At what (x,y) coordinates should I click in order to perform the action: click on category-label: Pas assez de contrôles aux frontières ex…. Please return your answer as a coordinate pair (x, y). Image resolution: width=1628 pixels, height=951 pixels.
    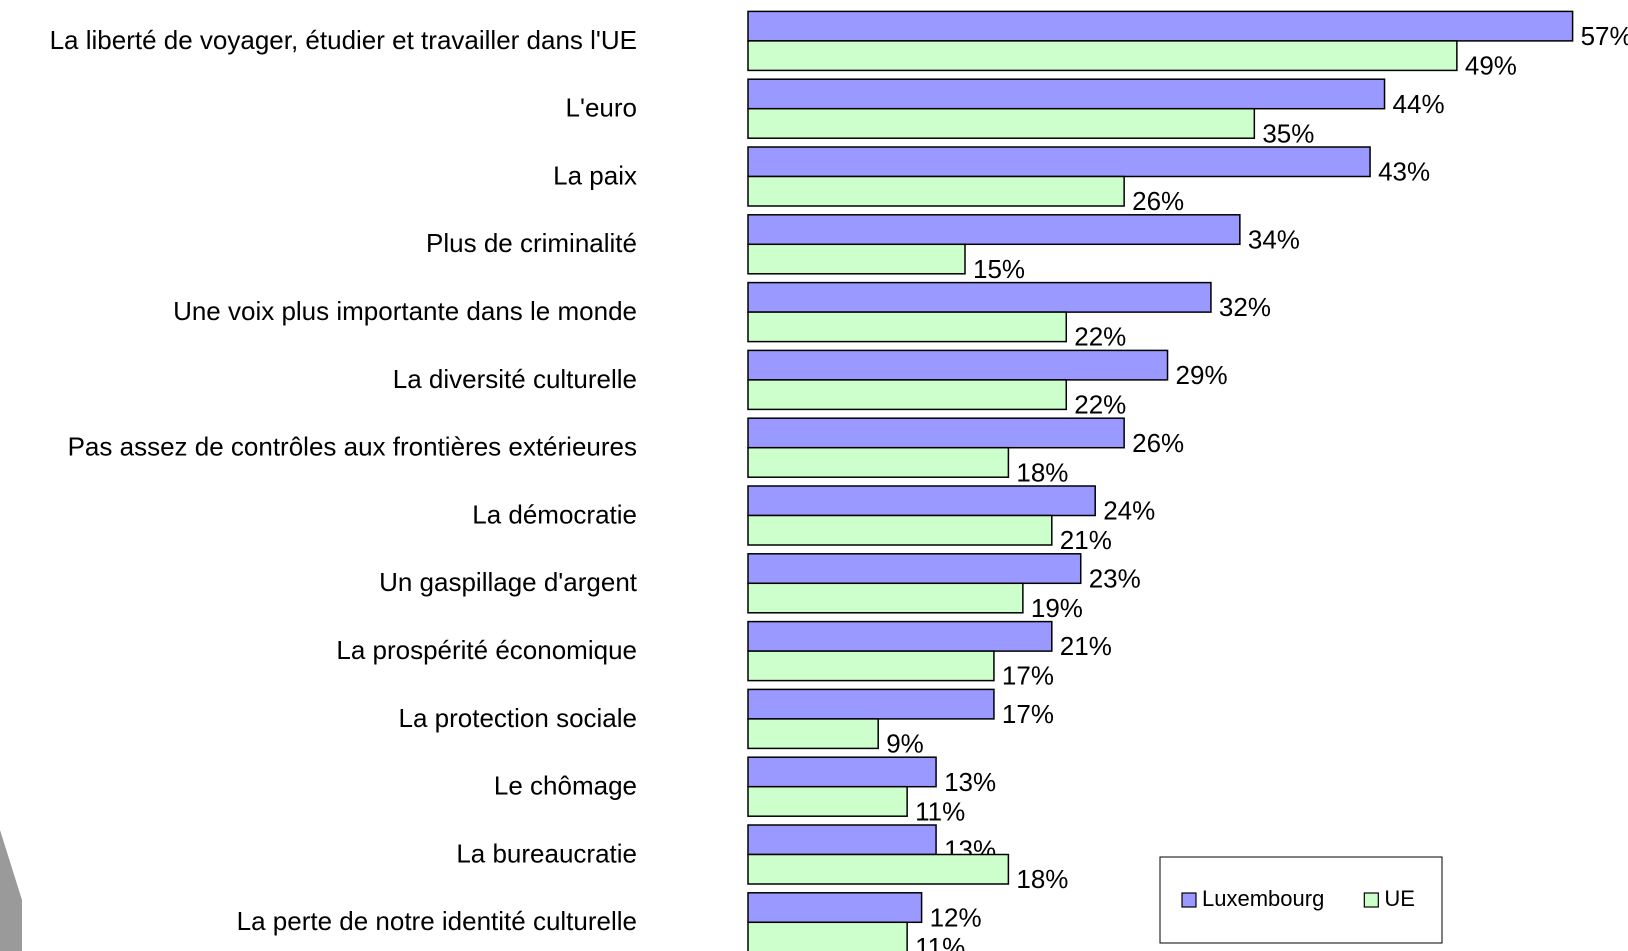
    Looking at the image, I should click on (352, 447).